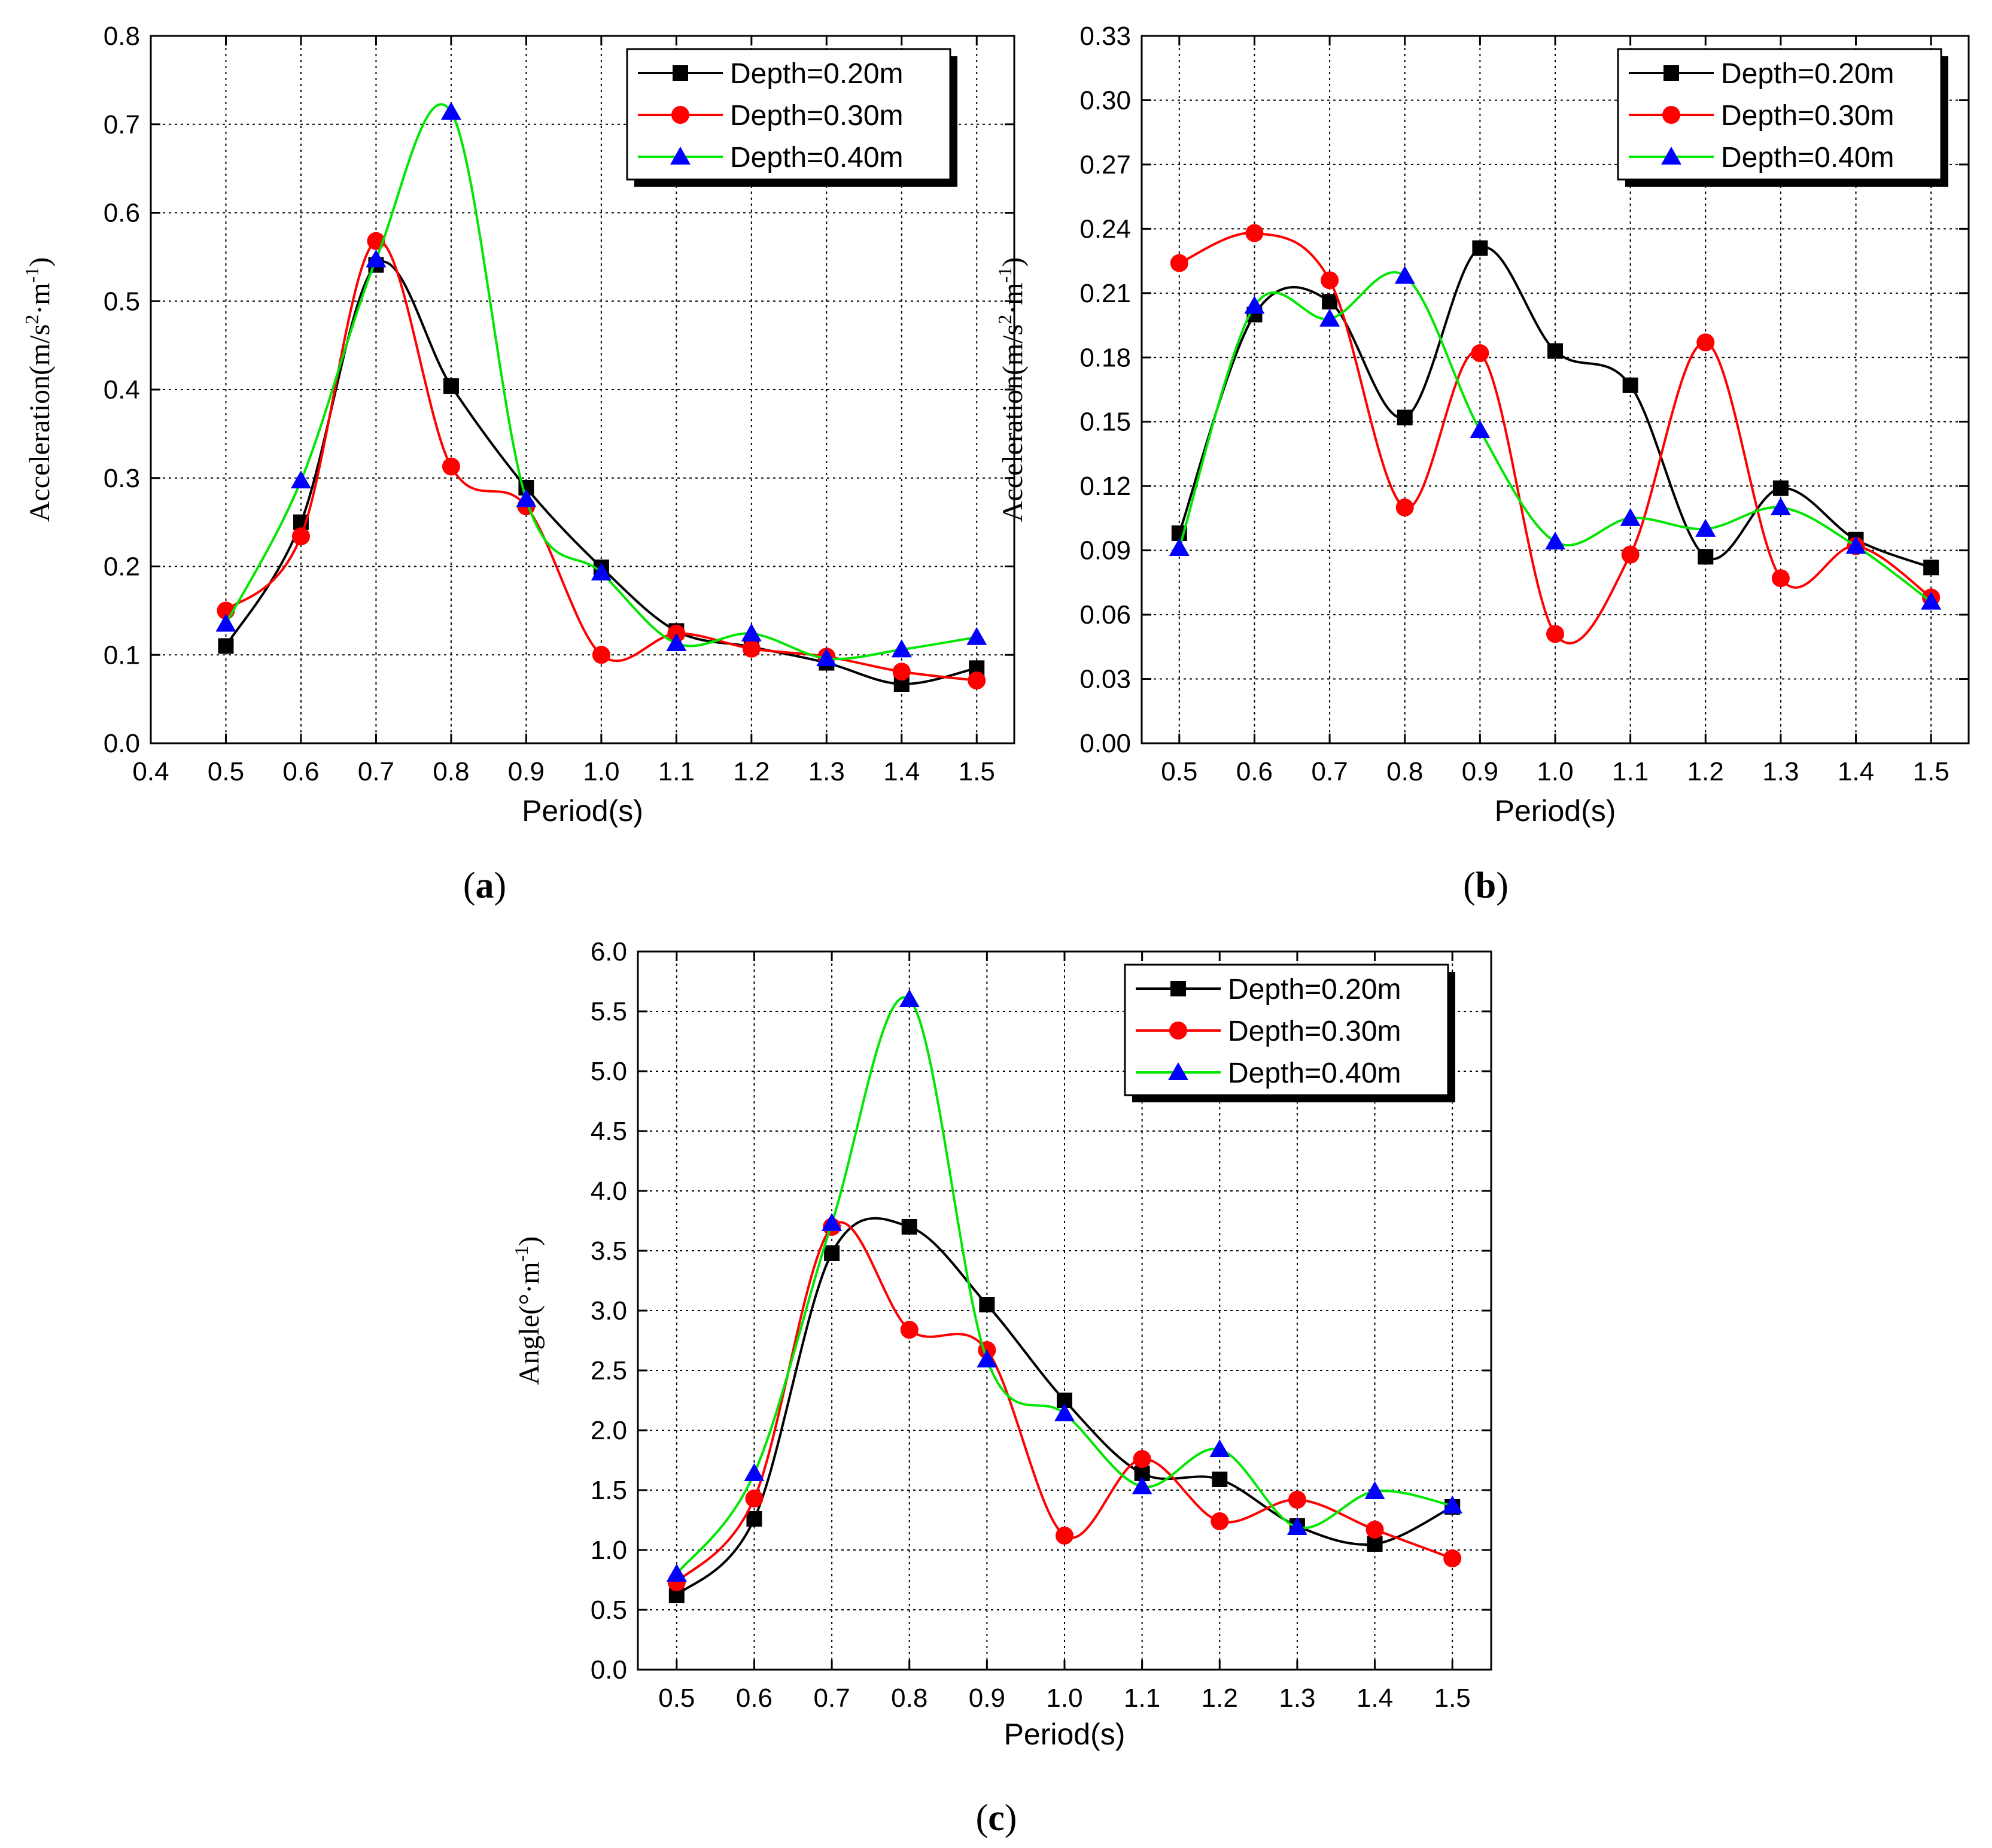 The image size is (1992, 1848). Describe the element at coordinates (122, 213) in the screenshot. I see `y-tick-label: 0.6` at that location.